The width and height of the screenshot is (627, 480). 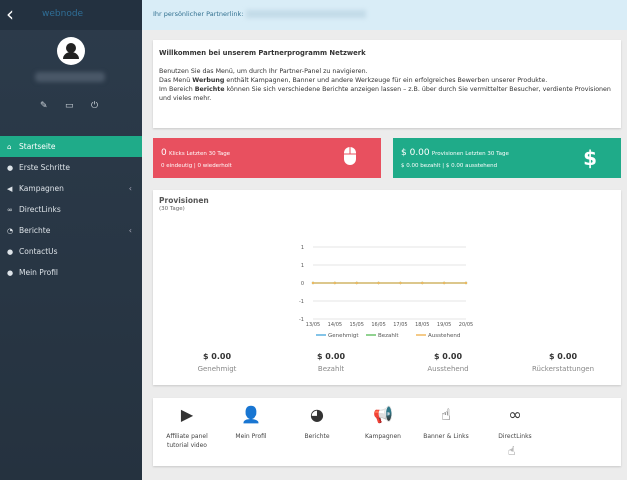 What do you see at coordinates (10, 251) in the screenshot?
I see `contact-icon: ●` at bounding box center [10, 251].